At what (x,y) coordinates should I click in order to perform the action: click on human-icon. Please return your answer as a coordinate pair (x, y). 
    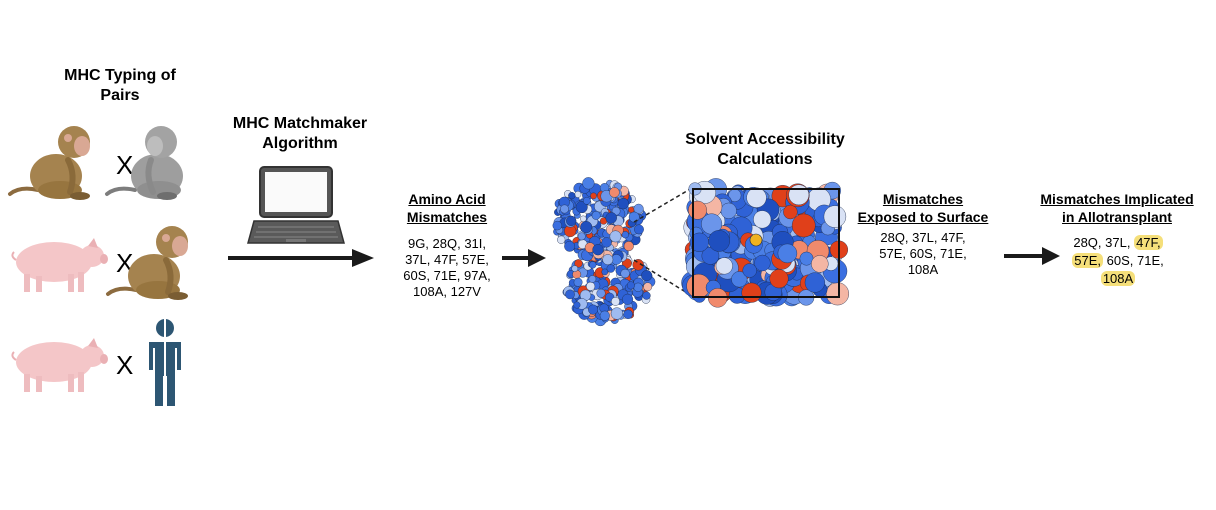
    Looking at the image, I should click on (165, 364).